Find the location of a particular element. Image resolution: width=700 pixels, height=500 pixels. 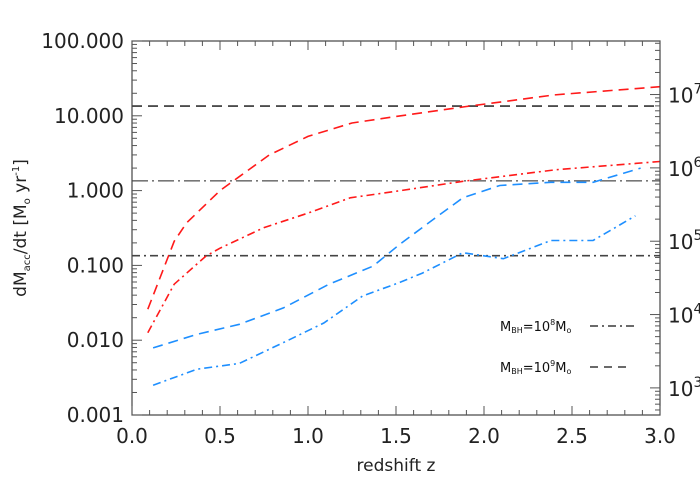

x-tick-label: 2.0 is located at coordinates (484, 436).